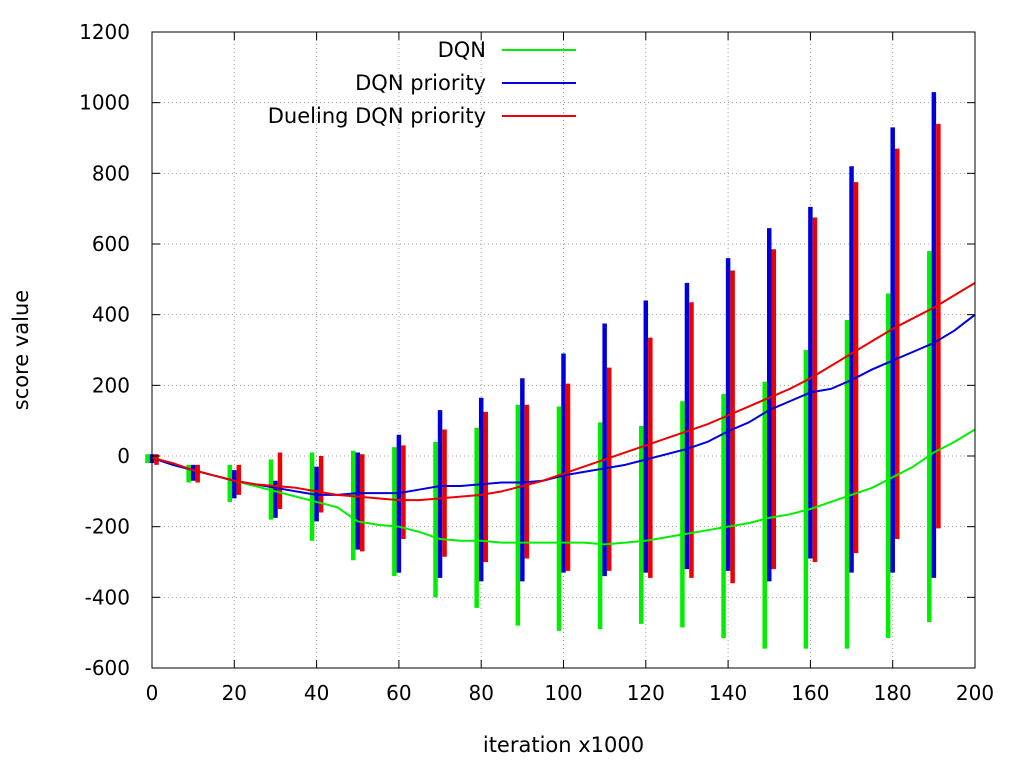 This screenshot has height=768, width=1024. What do you see at coordinates (107, 597) in the screenshot?
I see `y-tick-label: -400` at bounding box center [107, 597].